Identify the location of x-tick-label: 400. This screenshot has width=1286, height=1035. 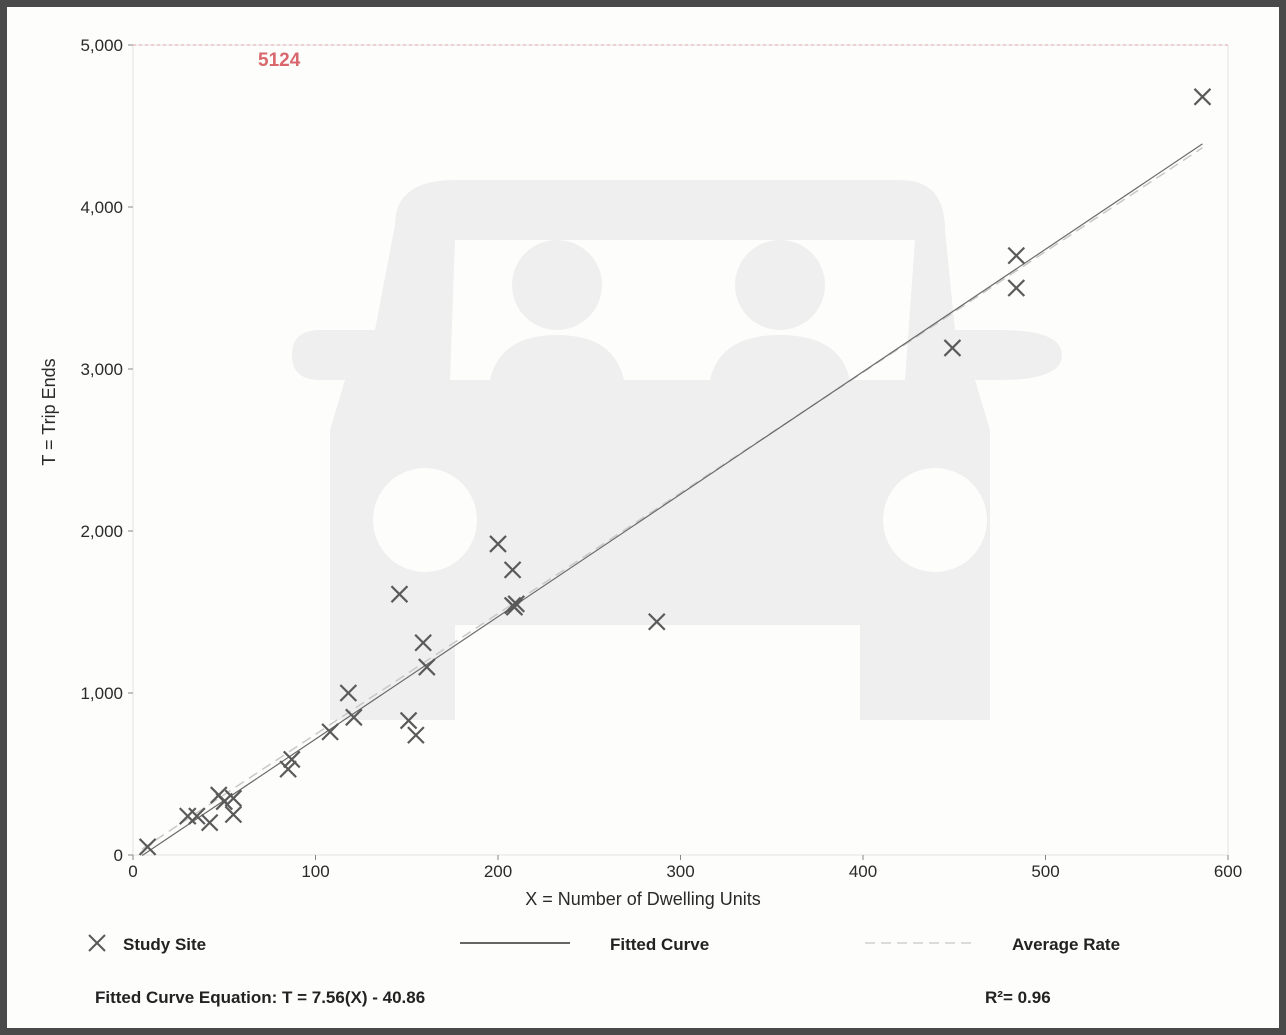
(863, 871).